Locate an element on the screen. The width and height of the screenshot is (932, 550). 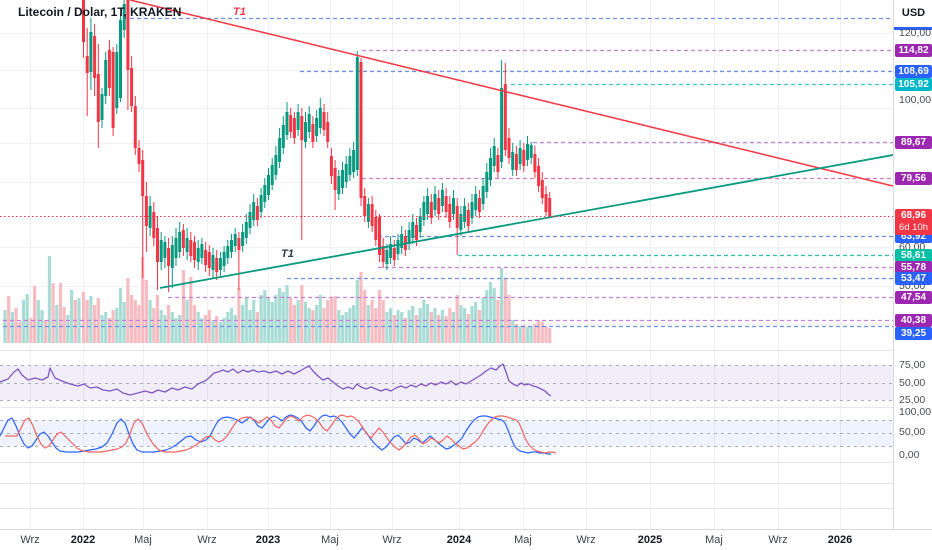
price-level-label: 89,67 is located at coordinates (913, 142).